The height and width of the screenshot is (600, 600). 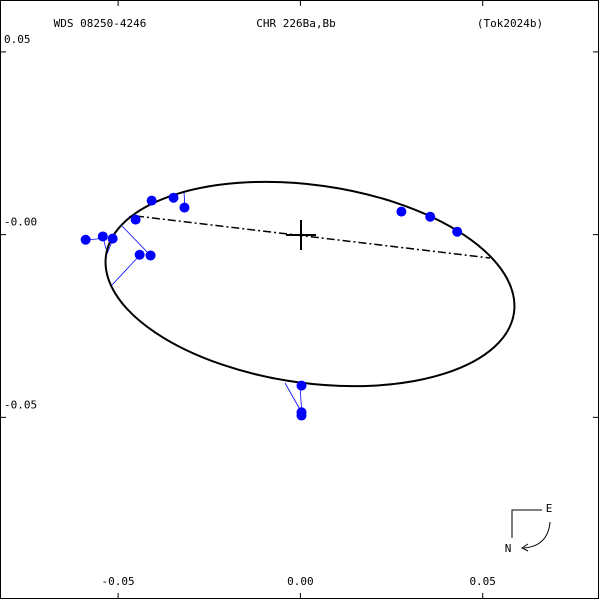 What do you see at coordinates (531, 530) in the screenshot?
I see `compass` at bounding box center [531, 530].